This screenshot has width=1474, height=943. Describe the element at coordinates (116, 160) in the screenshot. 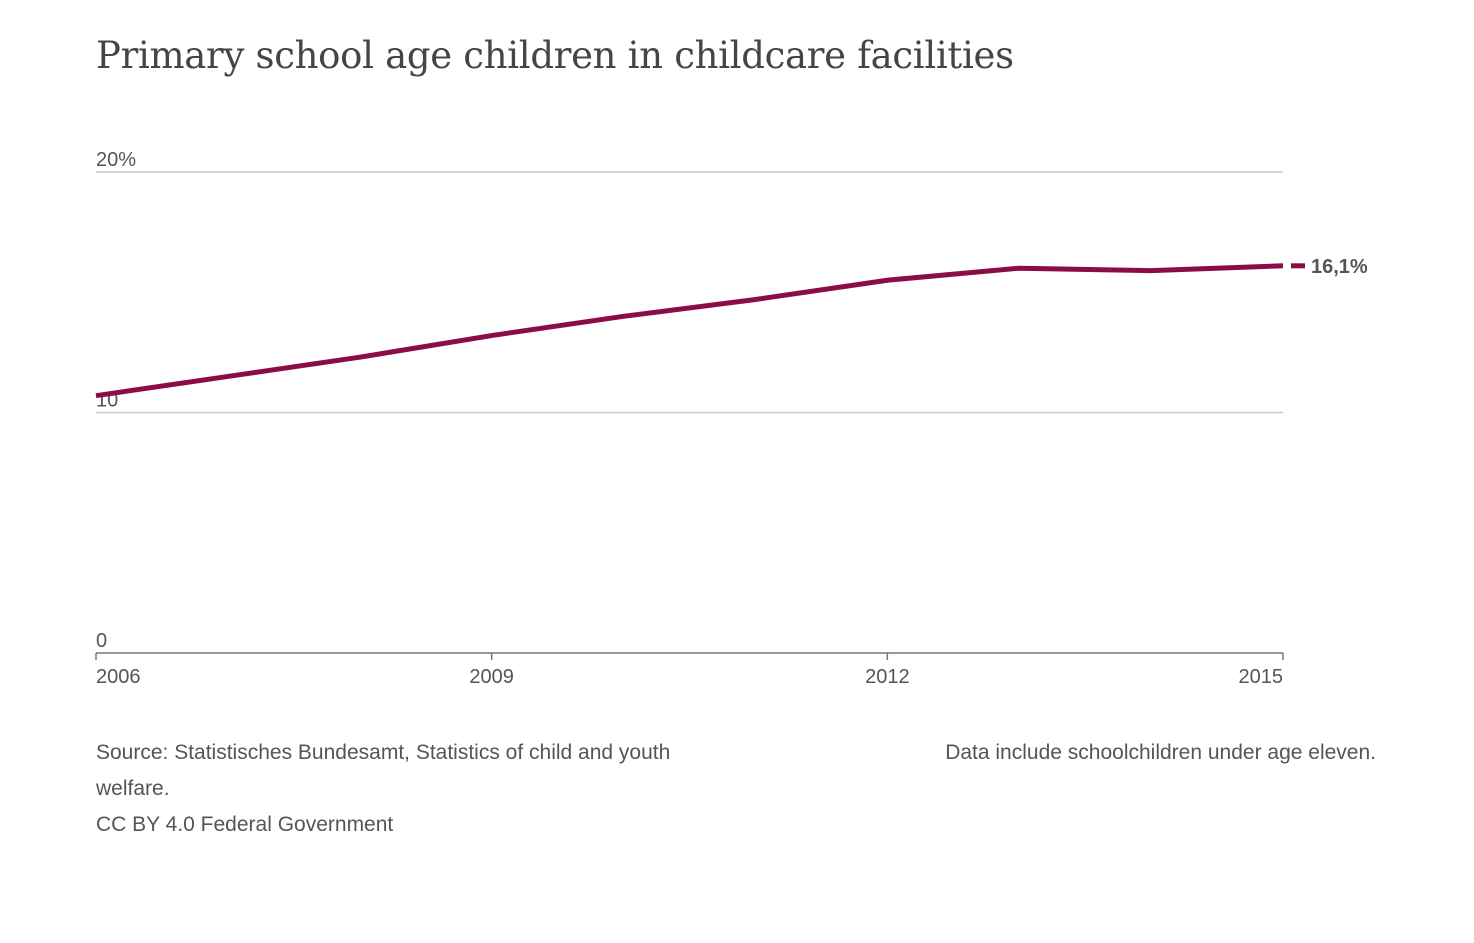

I see `y-tick-label: 20%` at that location.